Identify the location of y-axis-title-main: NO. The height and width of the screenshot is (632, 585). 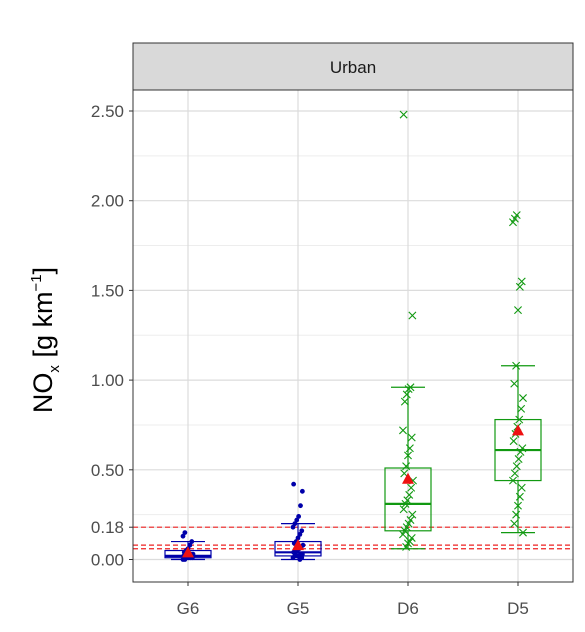
(43, 393).